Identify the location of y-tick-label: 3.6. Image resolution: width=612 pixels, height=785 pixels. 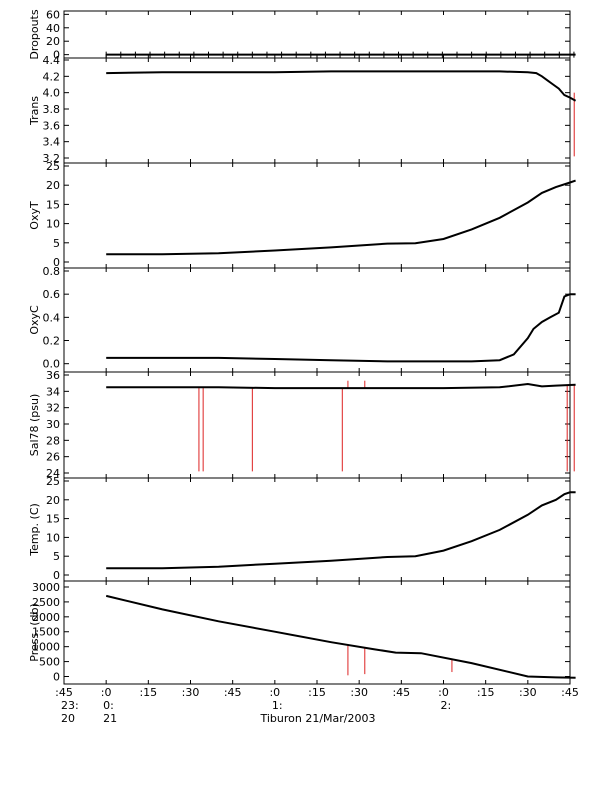
(52, 125).